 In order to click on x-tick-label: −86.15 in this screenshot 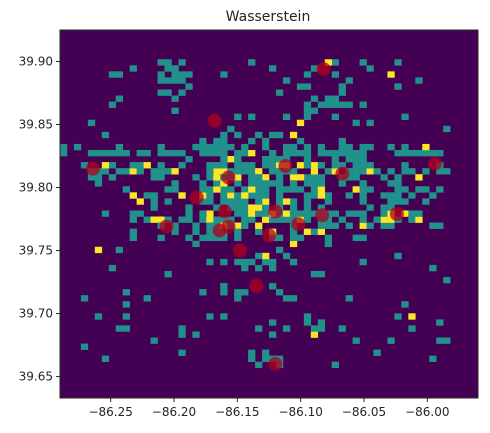, I will do `click(237, 412)`.